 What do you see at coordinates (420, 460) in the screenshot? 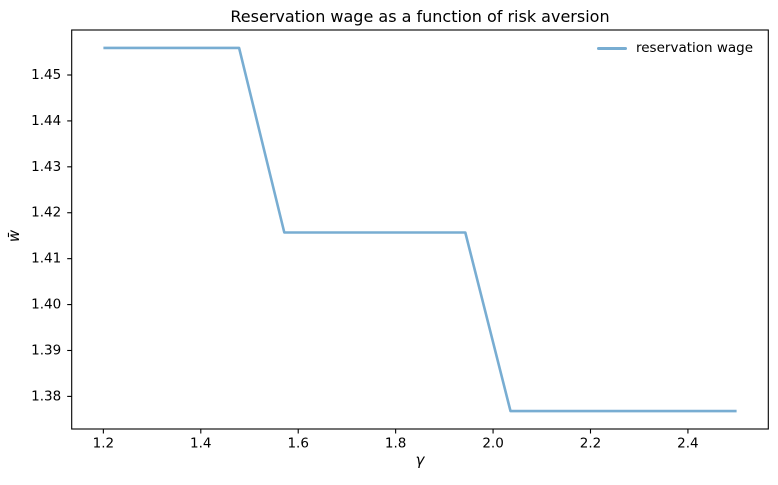
I see `x-axis-label: γ` at bounding box center [420, 460].